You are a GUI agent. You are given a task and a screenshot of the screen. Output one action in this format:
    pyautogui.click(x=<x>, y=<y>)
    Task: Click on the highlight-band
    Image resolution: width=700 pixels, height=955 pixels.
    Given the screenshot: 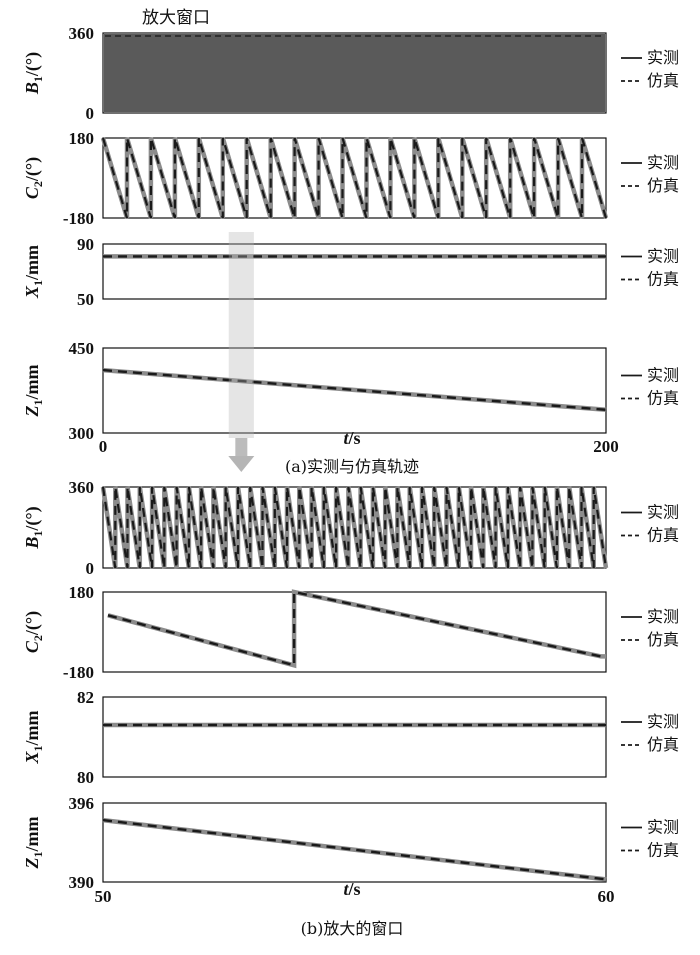 What is the action you would take?
    pyautogui.click(x=241, y=335)
    